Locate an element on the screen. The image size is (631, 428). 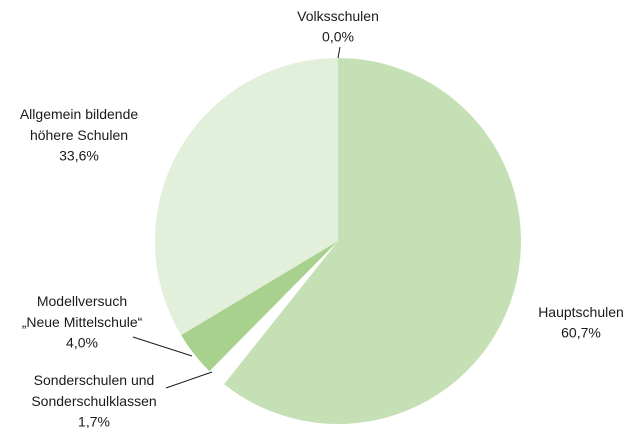
label-line: Sonderschulen und is located at coordinates (94, 380).